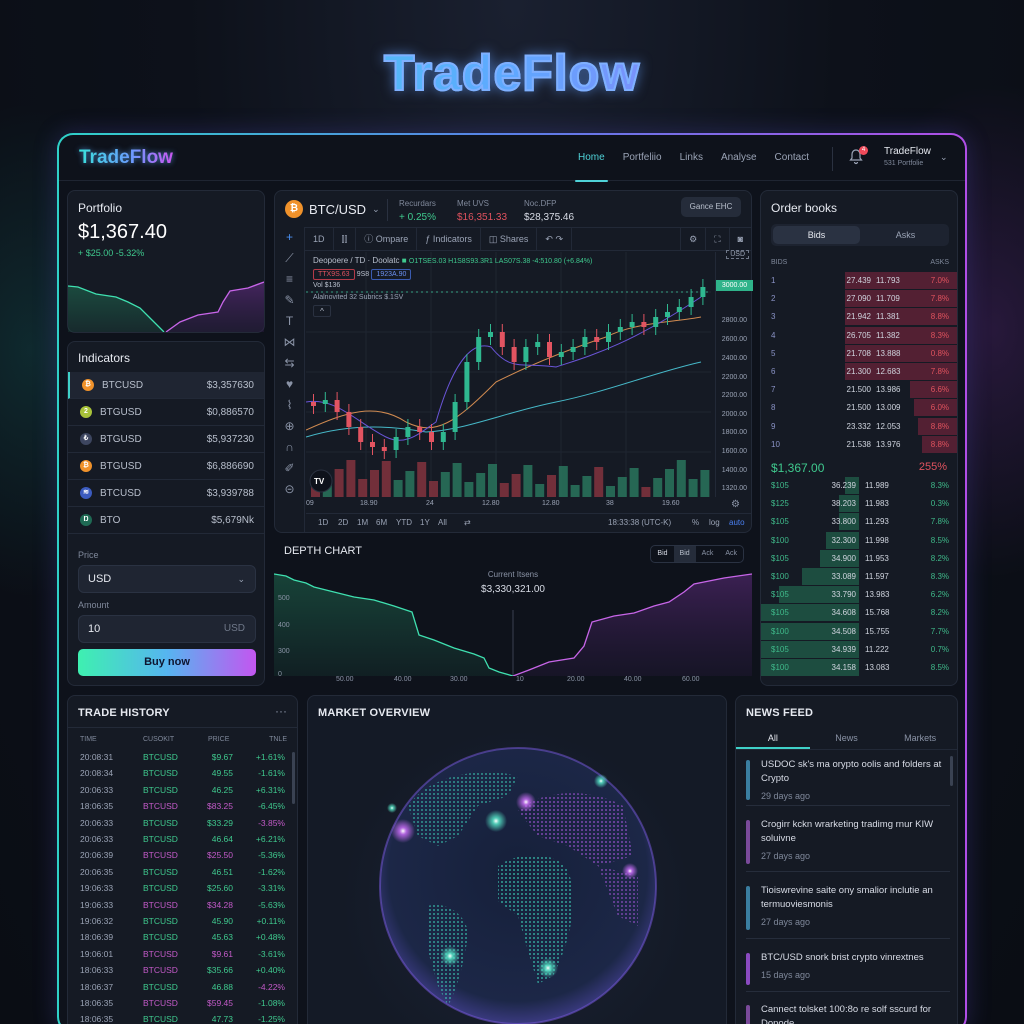  What do you see at coordinates (166, 385) in the screenshot?
I see `indicator-row: ₿ BTCUSD $3,357630` at bounding box center [166, 385].